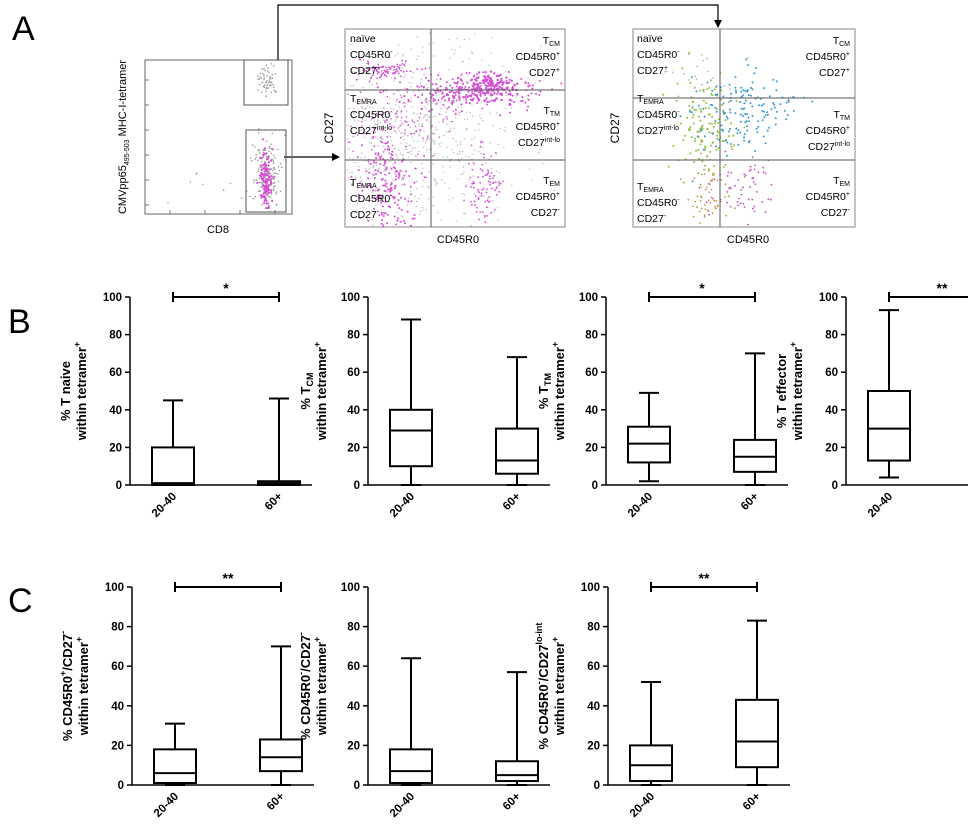 This screenshot has height=832, width=968. What do you see at coordinates (831, 411) in the screenshot?
I see `y-tick-label: 40` at bounding box center [831, 411].